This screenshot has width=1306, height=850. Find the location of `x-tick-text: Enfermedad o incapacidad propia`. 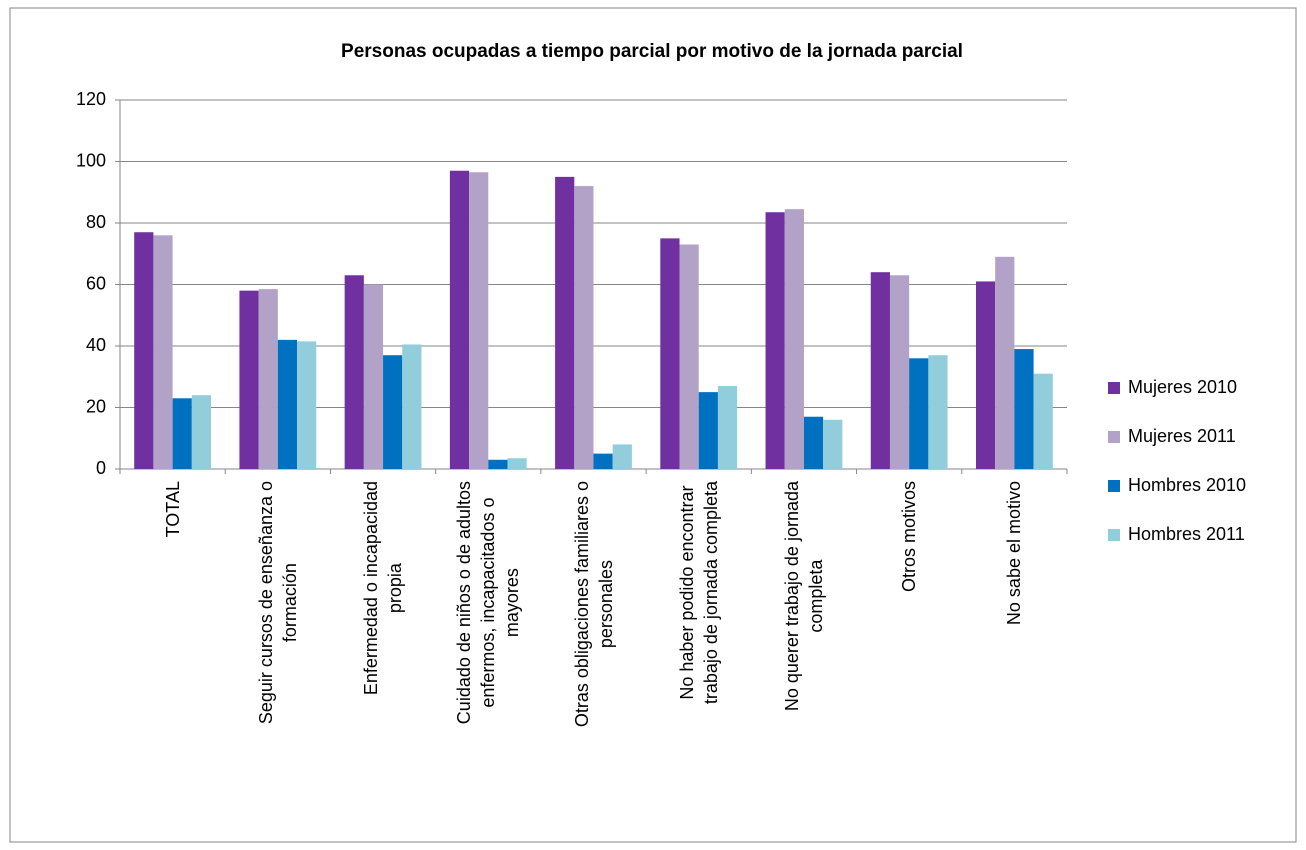

x-tick-text: Enfermedad o incapacidad propia is located at coordinates (383, 588).